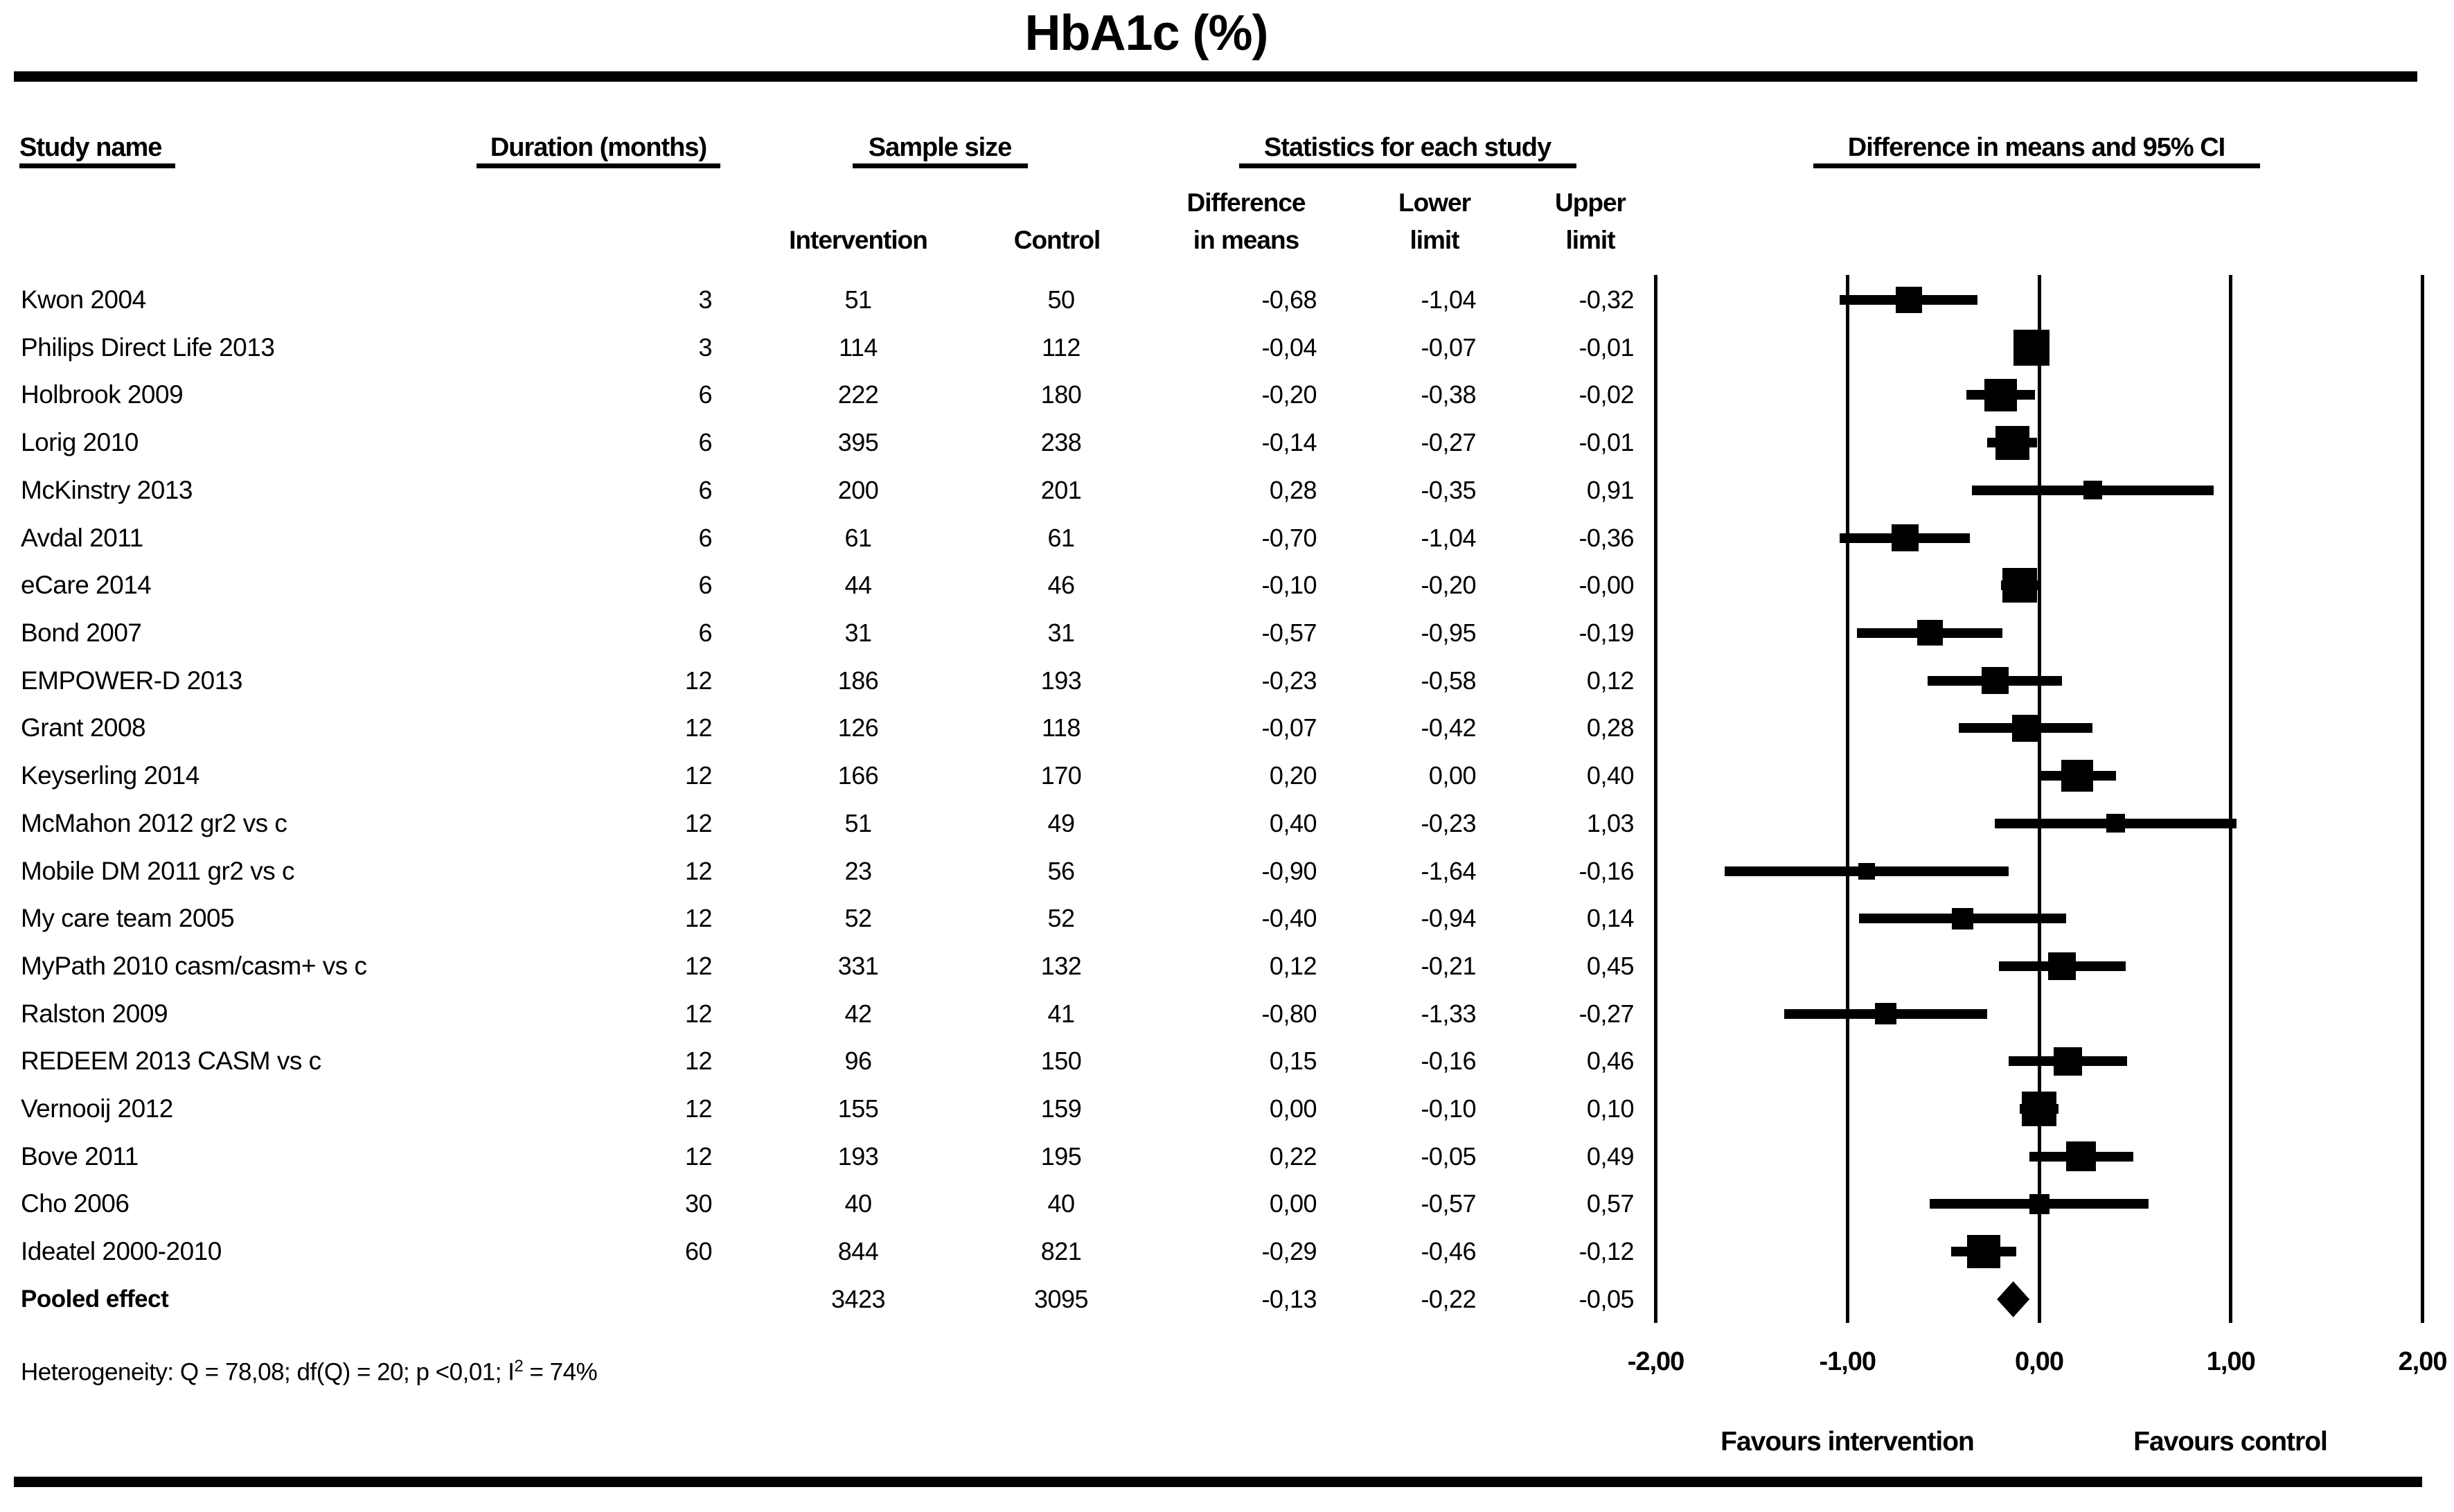 Image resolution: width=2454 pixels, height=1512 pixels. I want to click on underline-plot, so click(2036, 166).